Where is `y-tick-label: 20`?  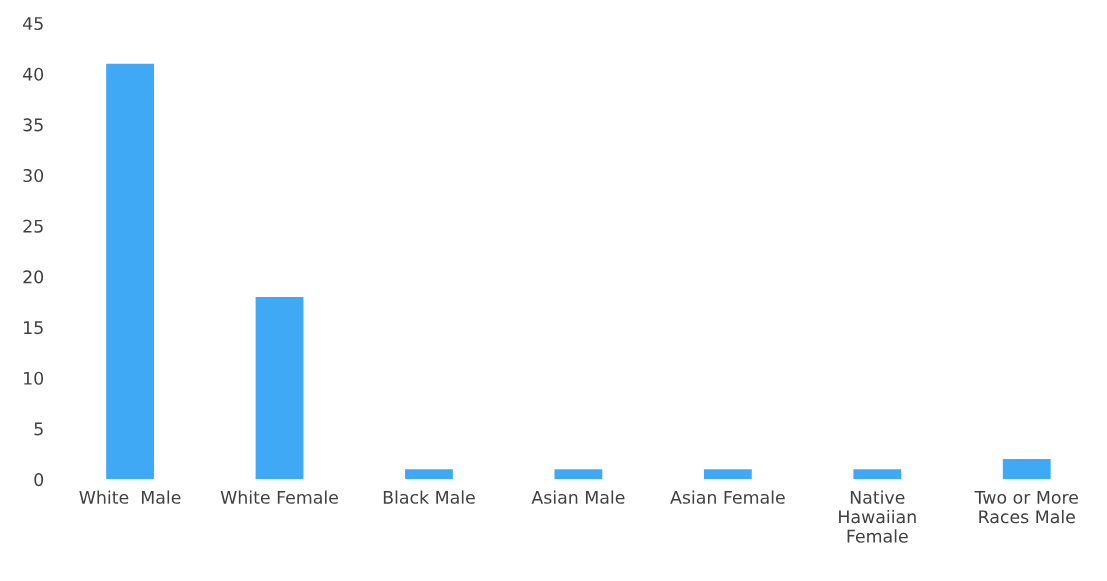
y-tick-label: 20 is located at coordinates (33, 277).